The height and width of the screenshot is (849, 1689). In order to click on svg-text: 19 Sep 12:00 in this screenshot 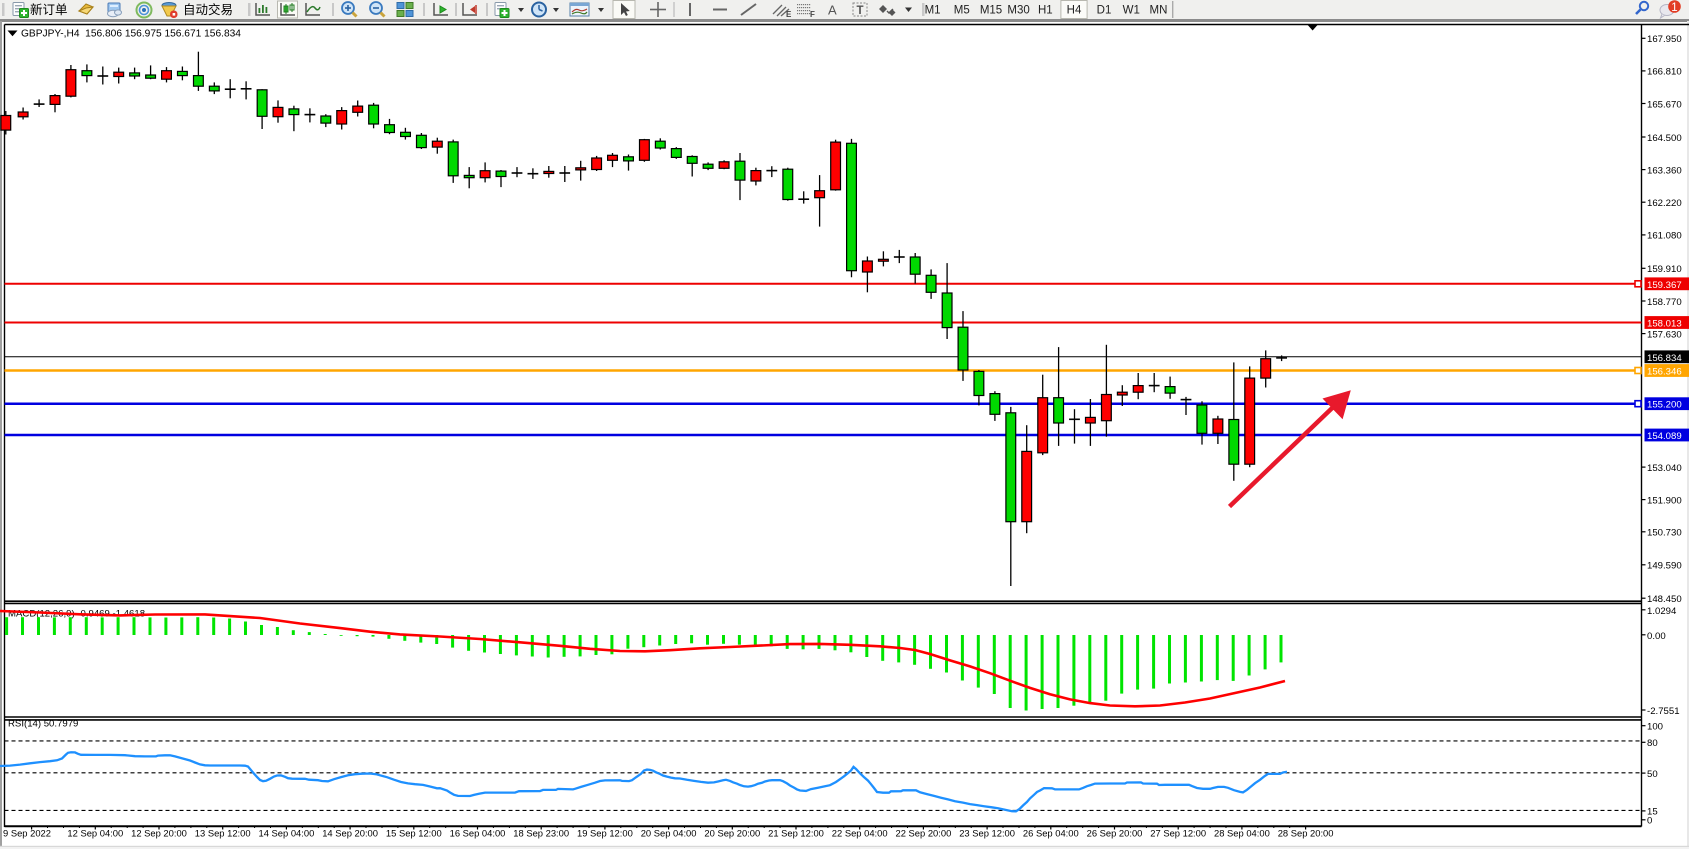, I will do `click(605, 833)`.